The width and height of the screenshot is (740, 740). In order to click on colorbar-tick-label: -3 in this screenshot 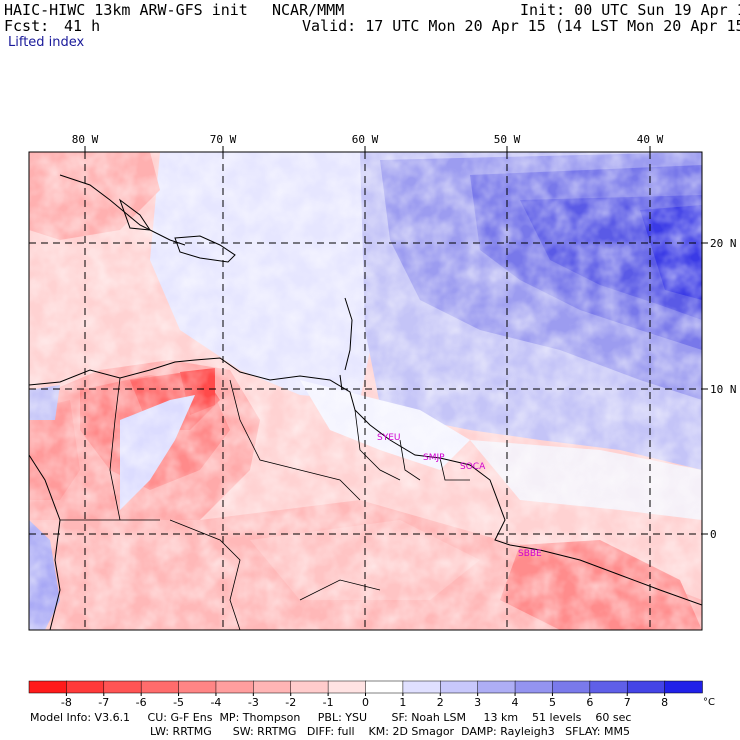, I will do `click(253, 702)`.